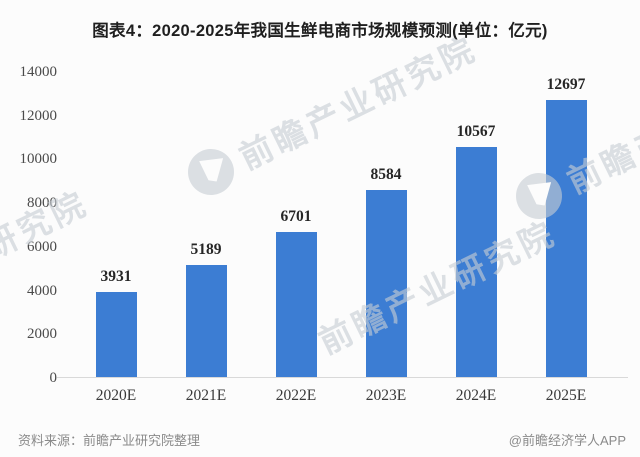 The height and width of the screenshot is (457, 640). Describe the element at coordinates (566, 395) in the screenshot. I see `x-axis-category-label: 2025E` at that location.